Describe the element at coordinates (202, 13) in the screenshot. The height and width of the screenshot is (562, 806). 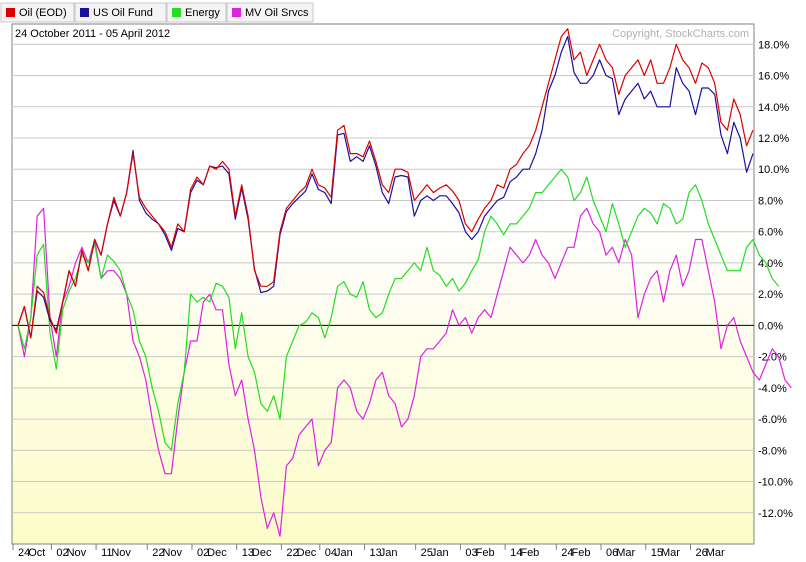
I see `legend-label-energy: Energy` at that location.